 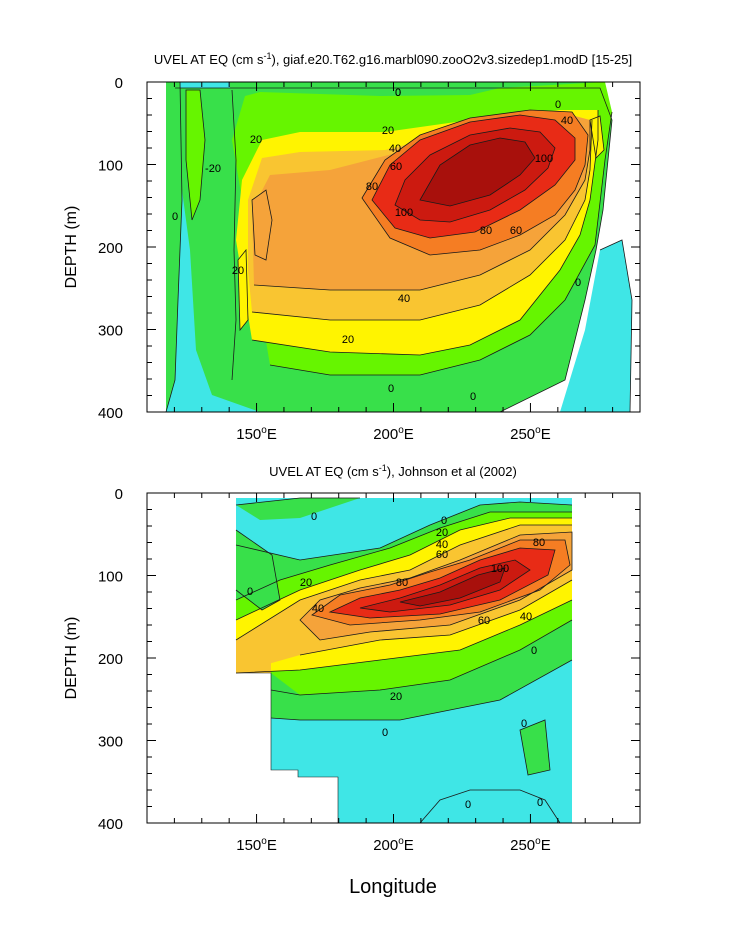 What do you see at coordinates (213, 169) in the screenshot?
I see `contour-label: -20` at bounding box center [213, 169].